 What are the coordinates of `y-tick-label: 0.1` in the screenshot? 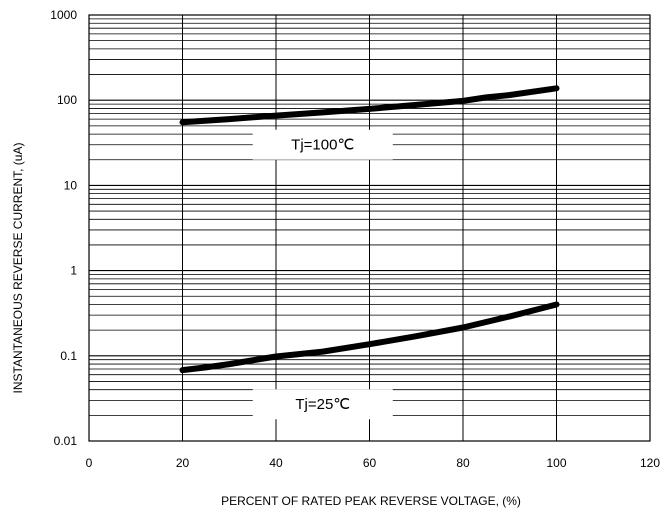 It's located at (68, 356).